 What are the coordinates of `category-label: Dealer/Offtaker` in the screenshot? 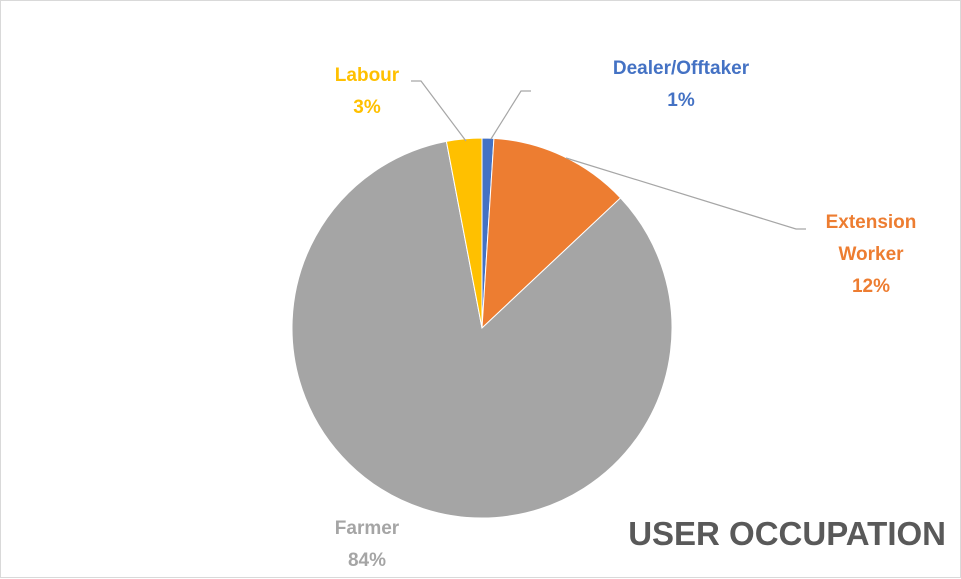 It's located at (681, 68).